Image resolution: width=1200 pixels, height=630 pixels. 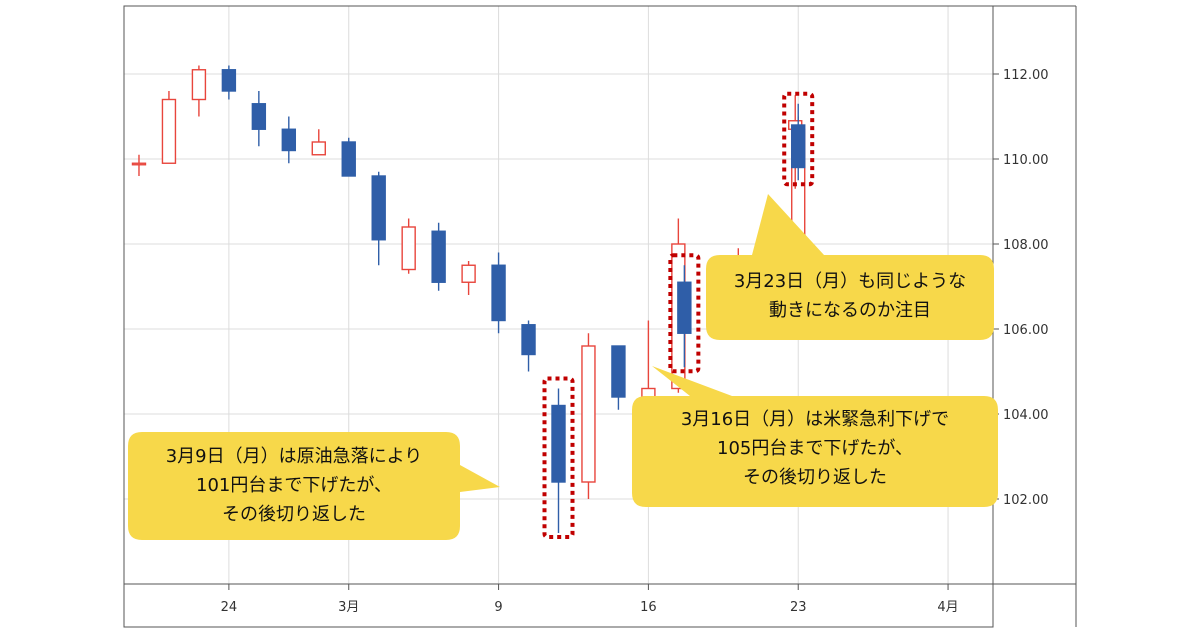 I want to click on y-tick-label: 106.00, so click(x=1026, y=330).